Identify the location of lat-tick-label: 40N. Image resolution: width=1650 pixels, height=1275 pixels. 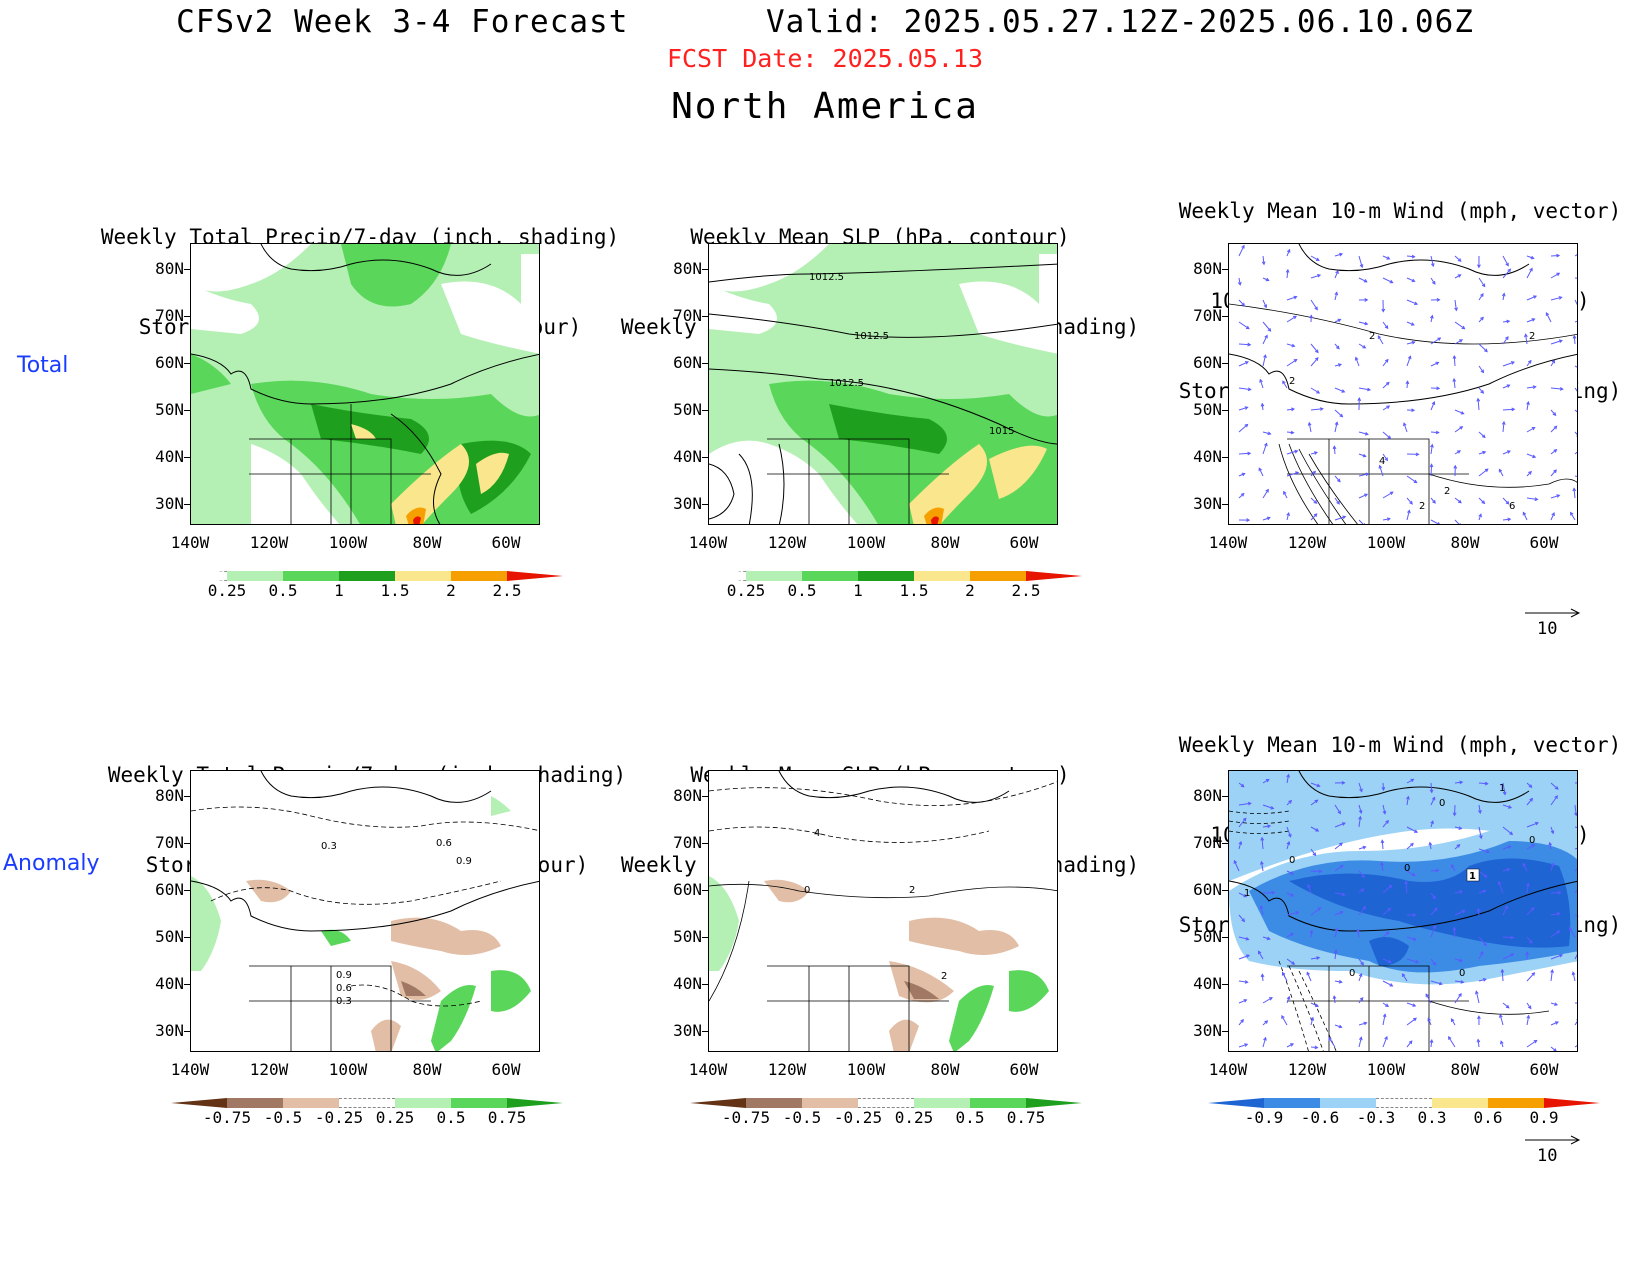
(169, 983).